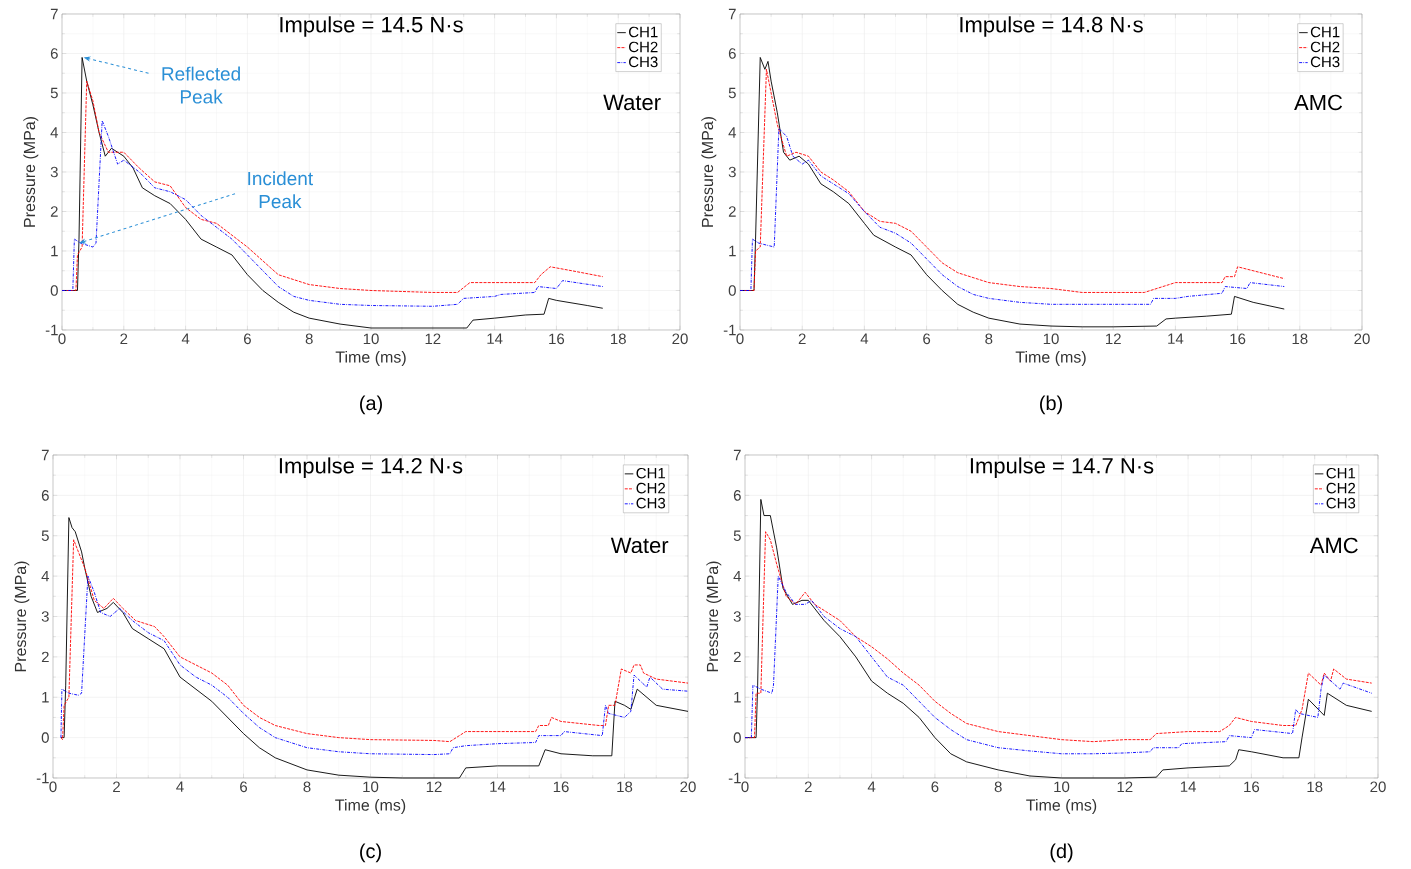  What do you see at coordinates (280, 190) in the screenshot?
I see `annotation: Incident Peak` at bounding box center [280, 190].